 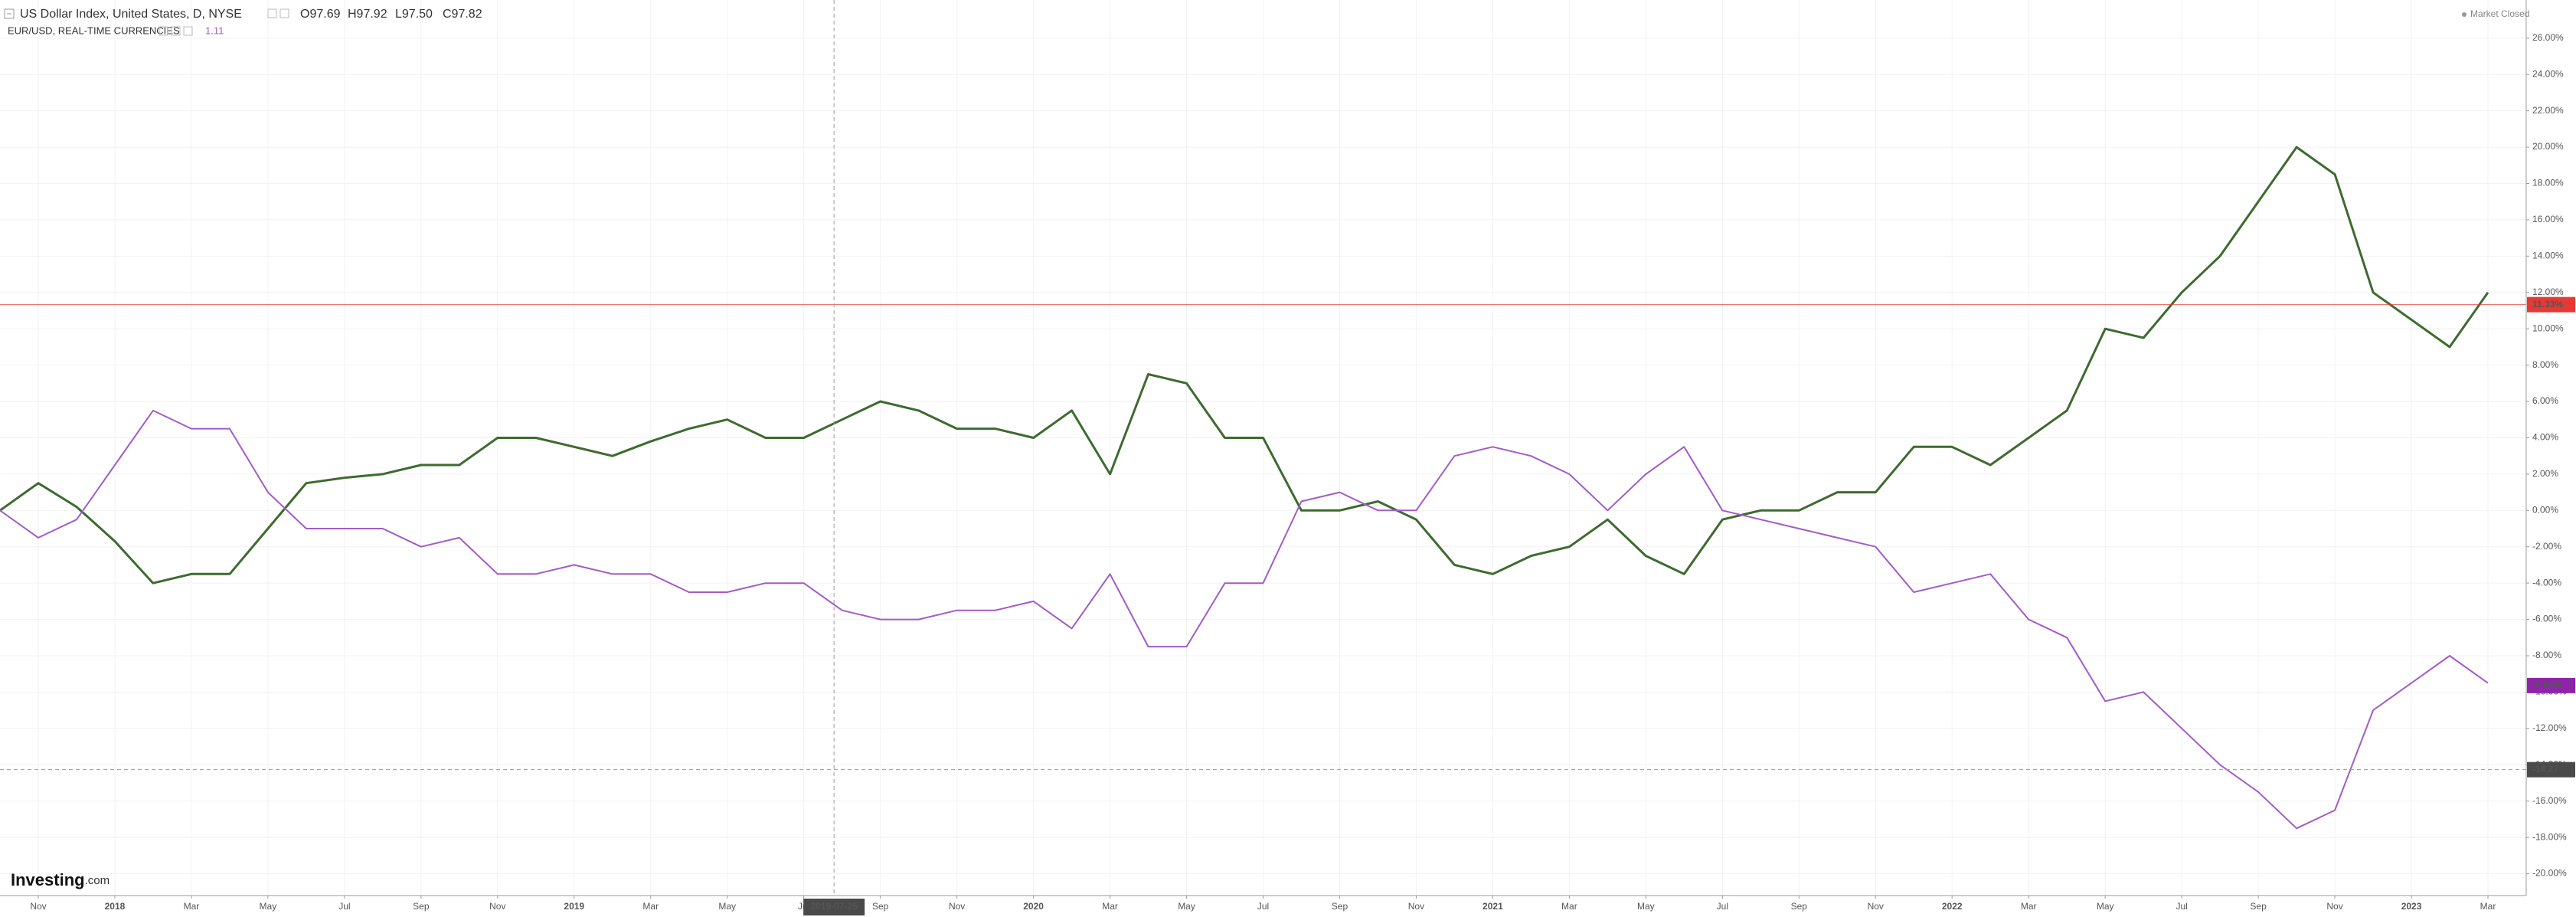 What do you see at coordinates (574, 907) in the screenshot?
I see `x-tick-label: 2019` at bounding box center [574, 907].